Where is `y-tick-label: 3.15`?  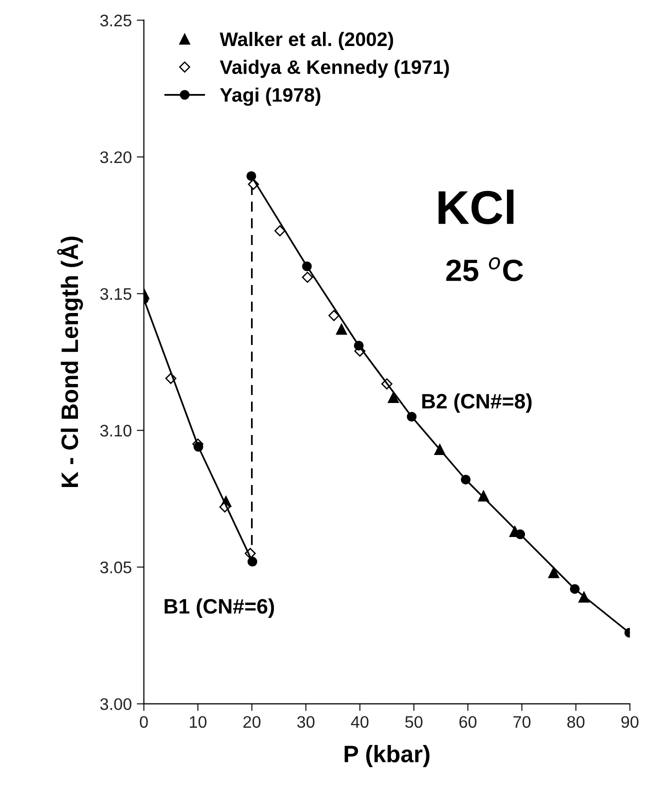
y-tick-label: 3.15 is located at coordinates (116, 294).